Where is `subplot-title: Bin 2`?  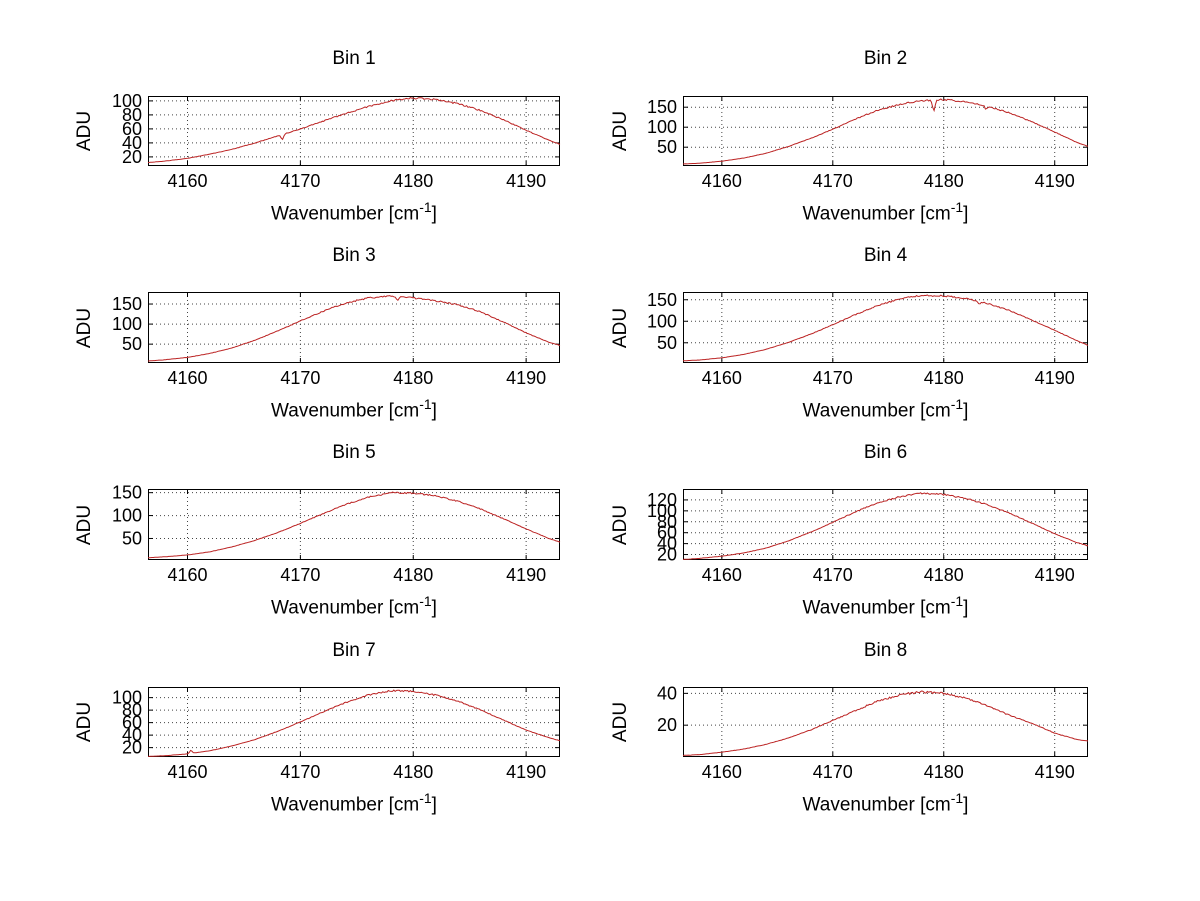 subplot-title: Bin 2 is located at coordinates (885, 58).